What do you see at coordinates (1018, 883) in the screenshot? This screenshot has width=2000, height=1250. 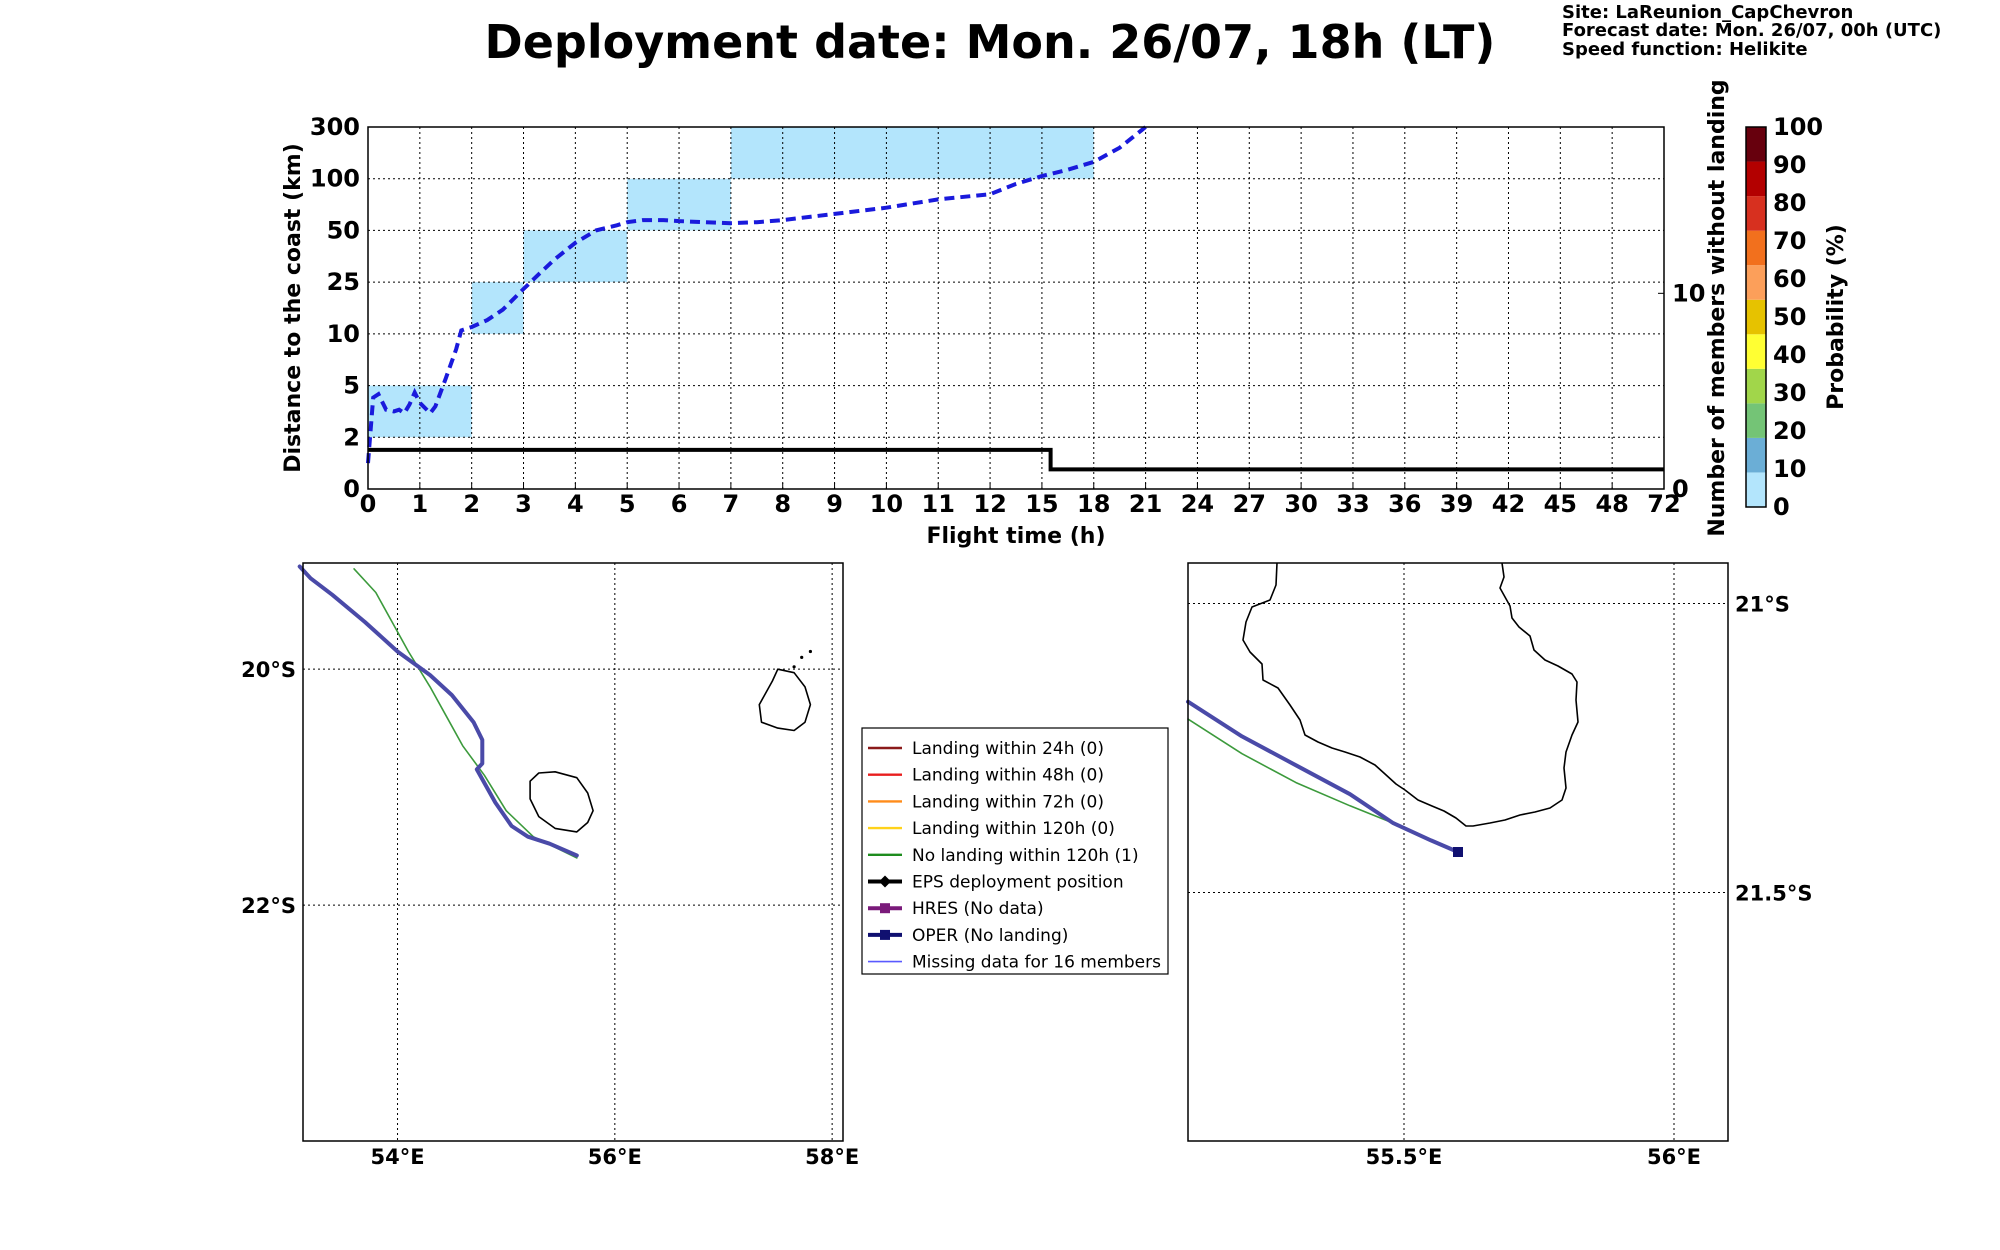 I see `legend-label: EPS deployment position` at bounding box center [1018, 883].